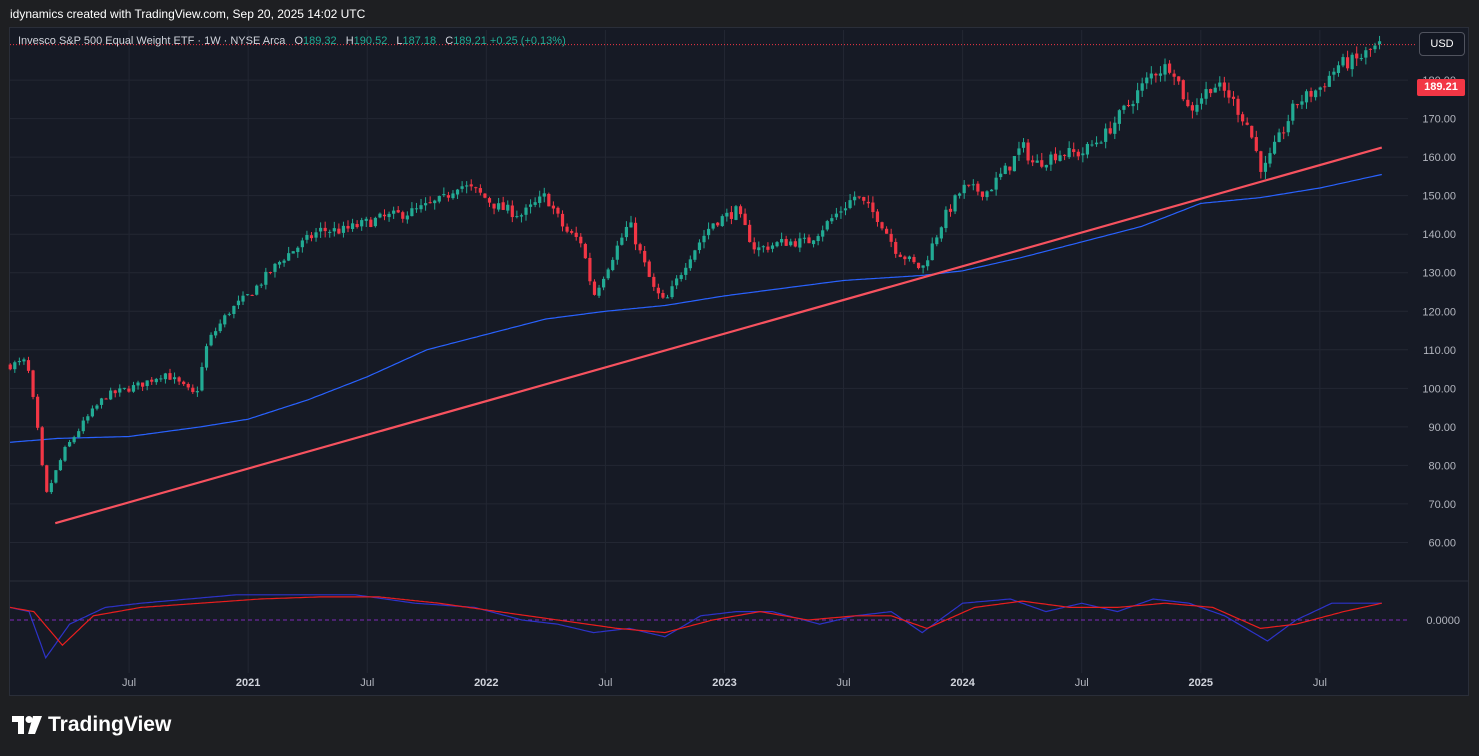 The width and height of the screenshot is (1479, 756). I want to click on x-axis-tick-label: 2025, so click(1201, 683).